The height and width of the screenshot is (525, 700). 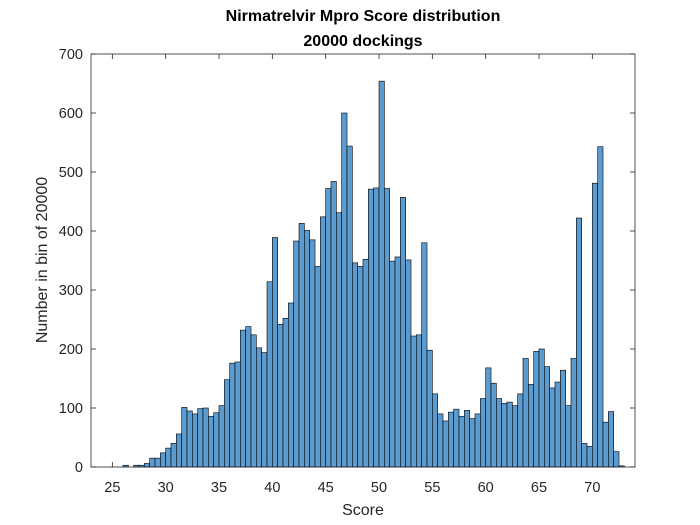 I want to click on x-tick-label: 45, so click(x=326, y=488).